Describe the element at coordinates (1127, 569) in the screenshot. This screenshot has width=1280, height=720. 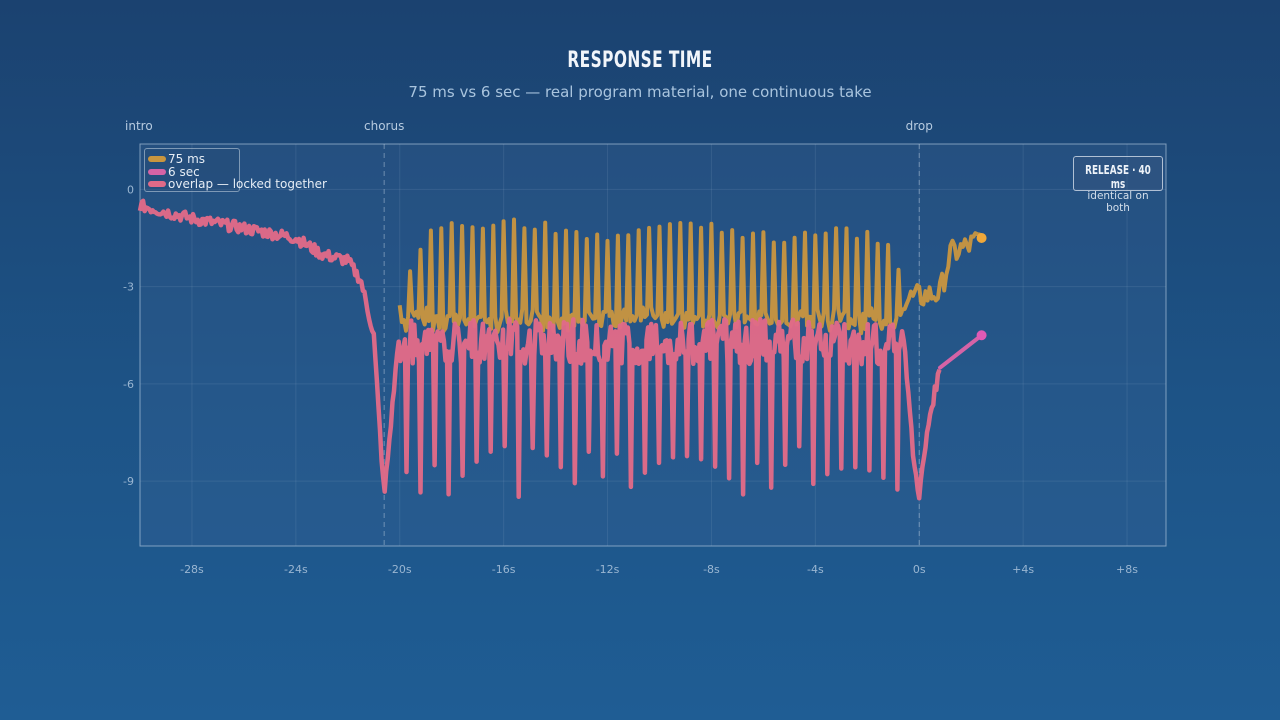
I see `x-tick-label: +8s` at that location.